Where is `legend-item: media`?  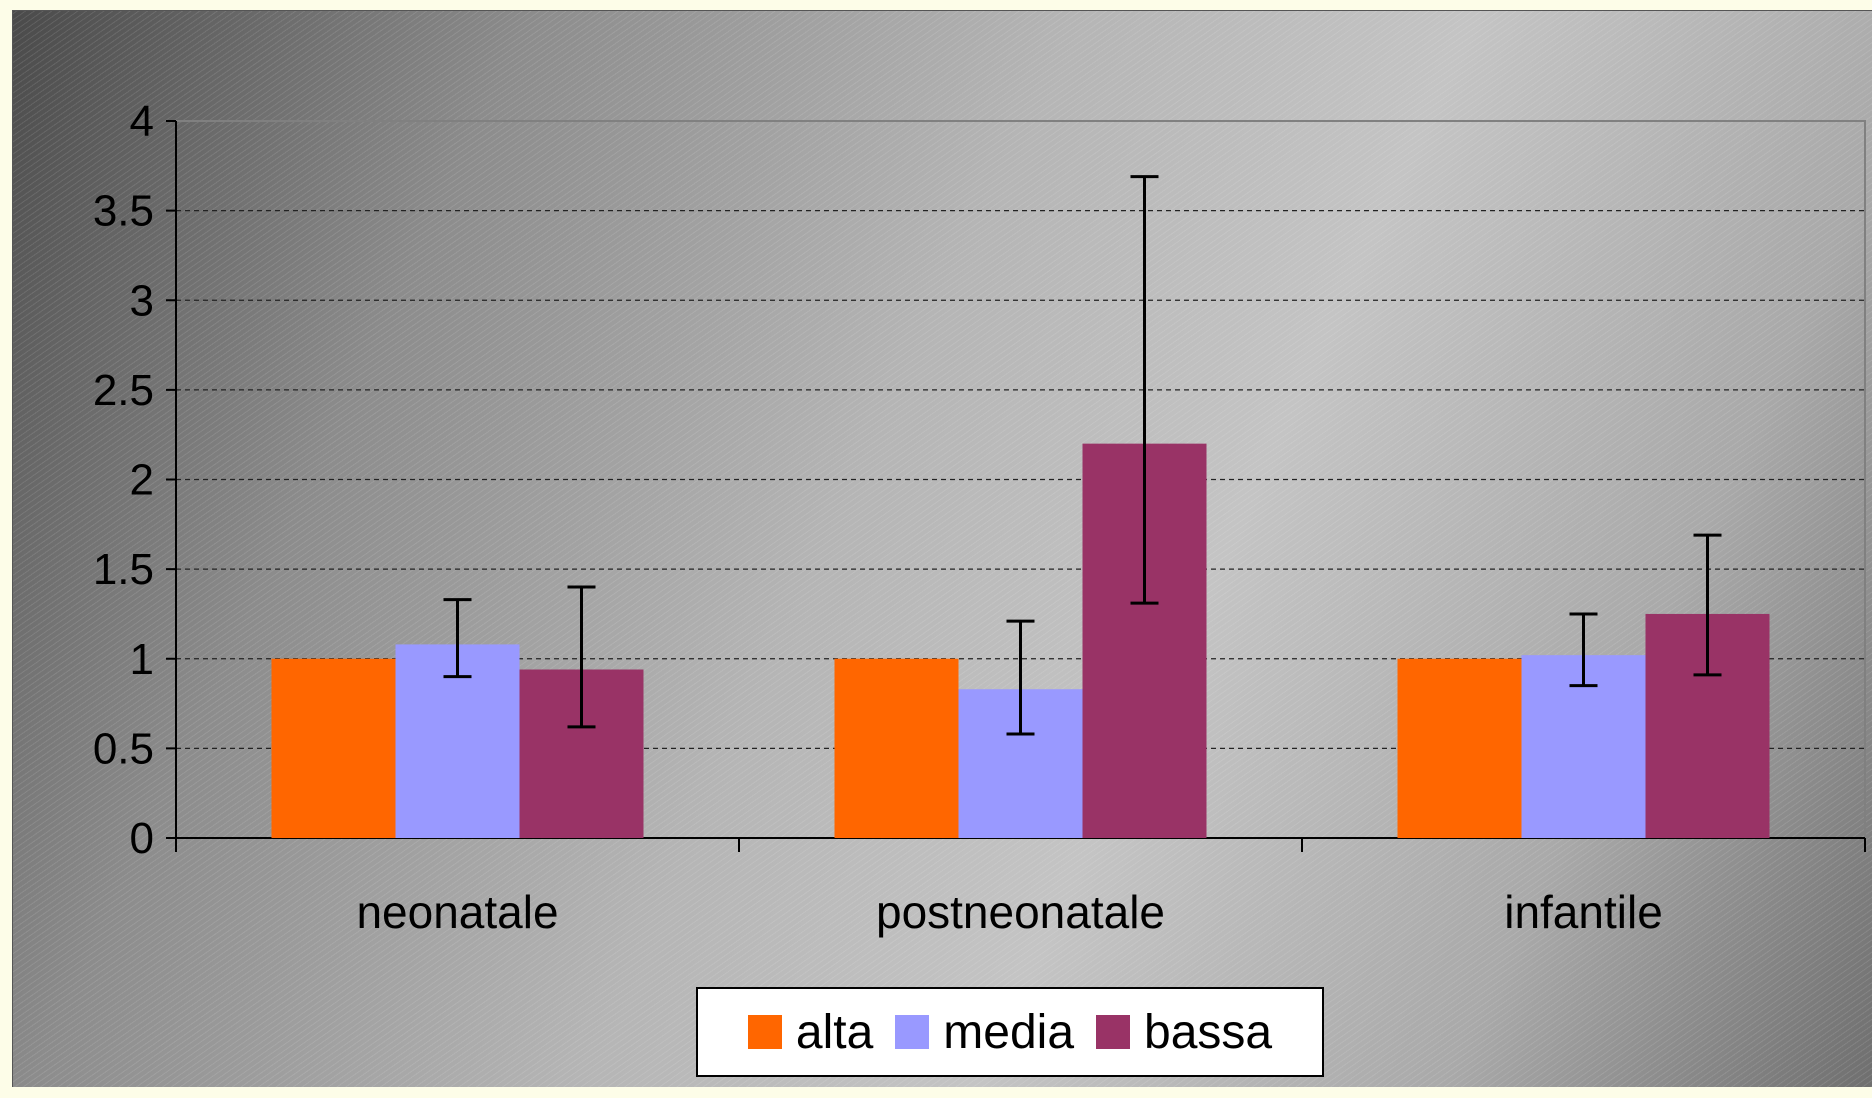 legend-item: media is located at coordinates (984, 1032).